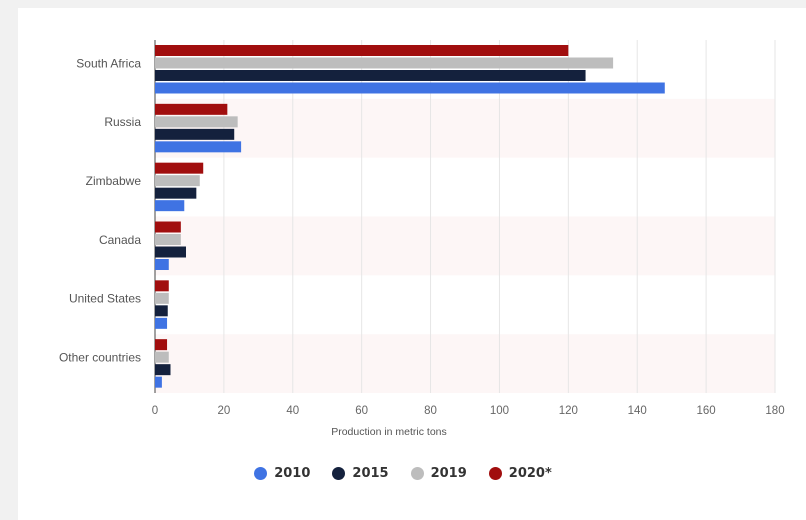 The height and width of the screenshot is (520, 806). I want to click on bar-2010-united-states, so click(161, 323).